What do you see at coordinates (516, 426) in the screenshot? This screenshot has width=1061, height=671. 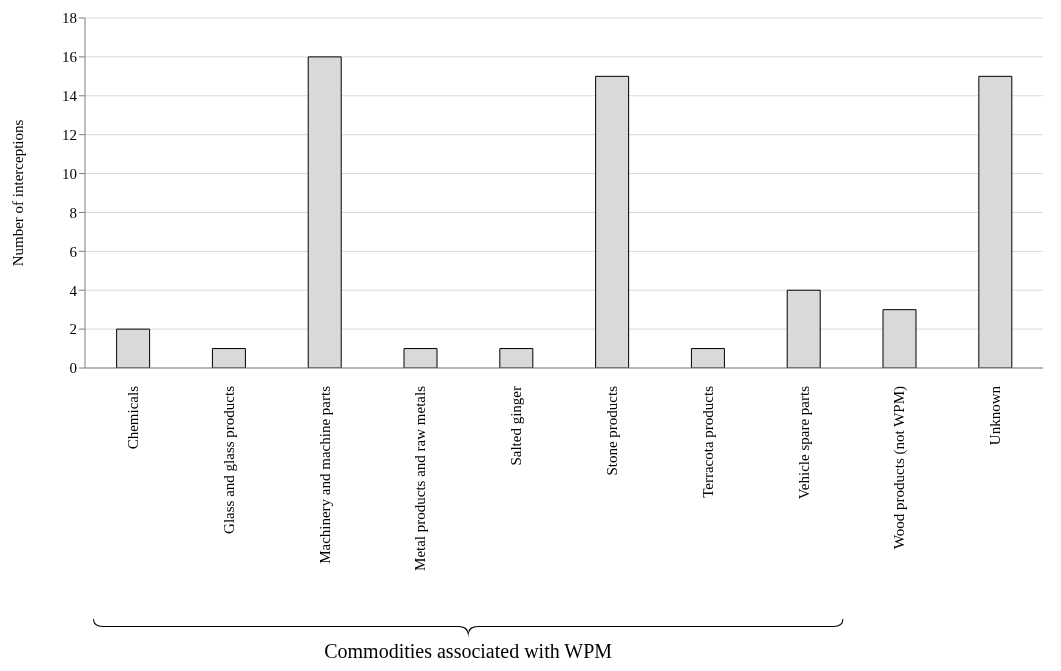 I see `x-tick-label: Salted ginger` at bounding box center [516, 426].